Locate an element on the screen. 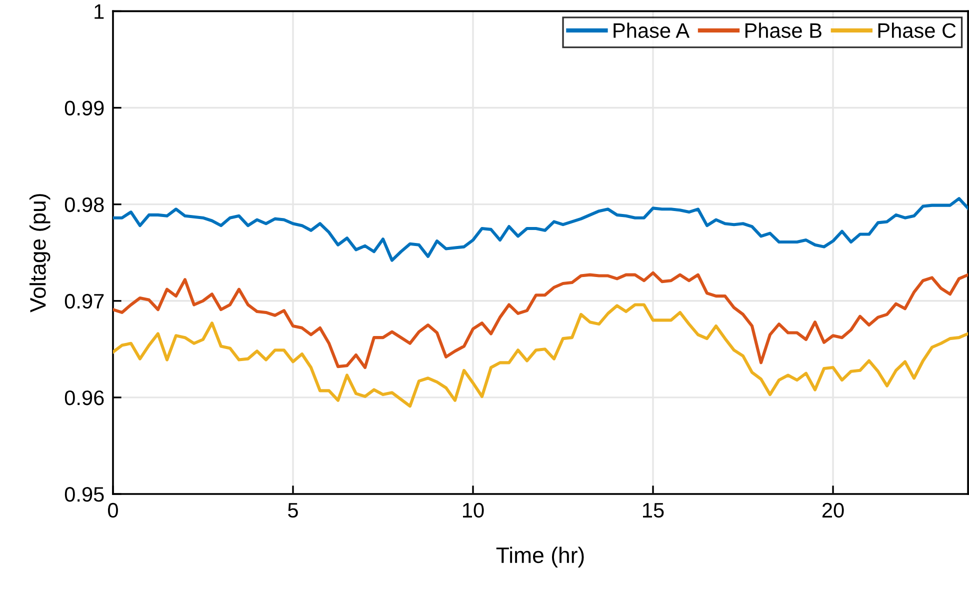  x-tick-label: 0 is located at coordinates (113, 510).